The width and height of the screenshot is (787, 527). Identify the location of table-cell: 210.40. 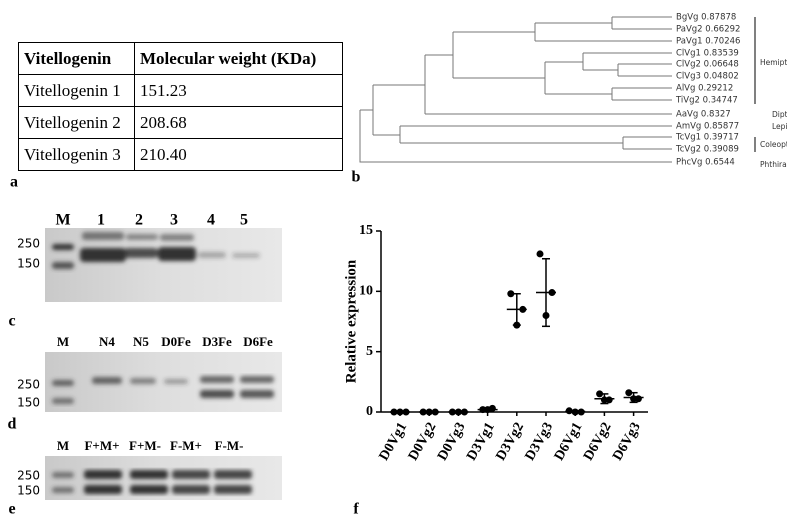
(238, 154).